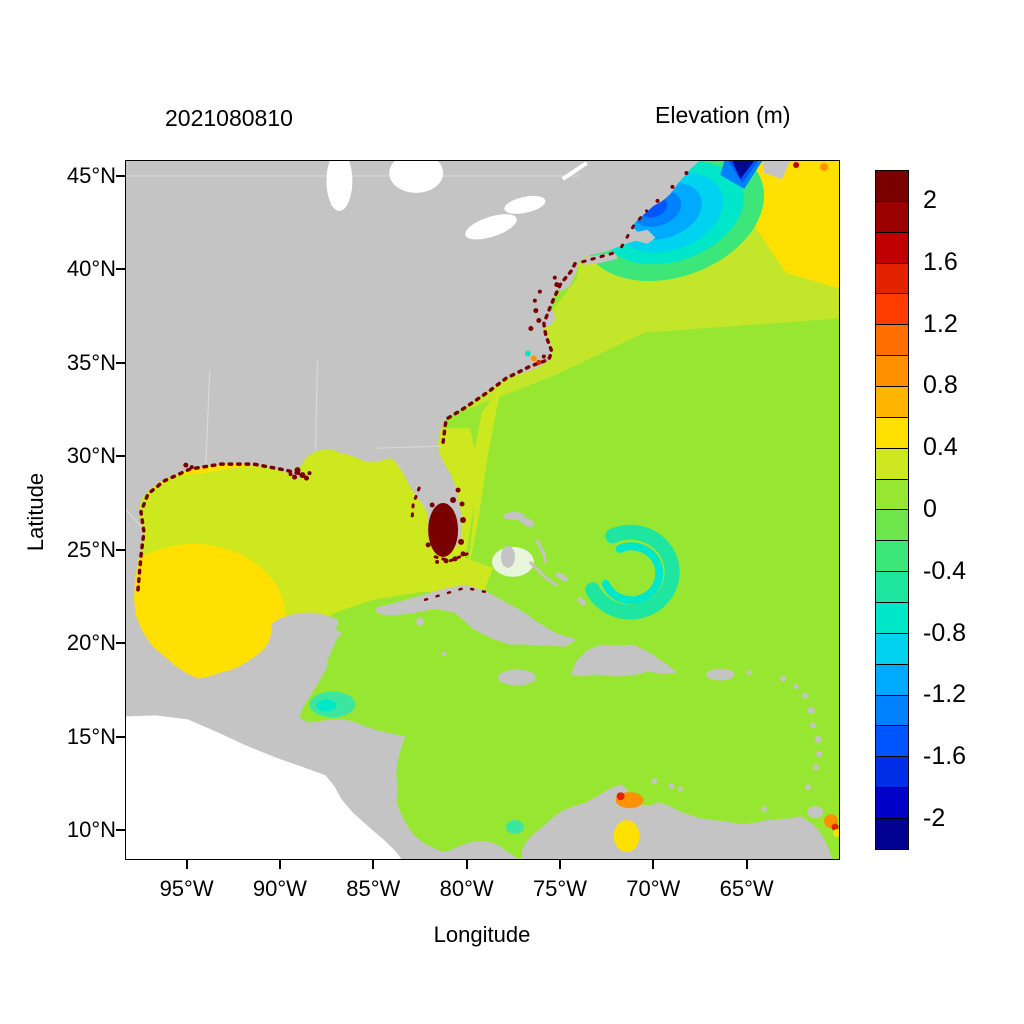 This screenshot has height=1024, width=1024. Describe the element at coordinates (934, 818) in the screenshot. I see `colorbar-tick-label: -2` at that location.